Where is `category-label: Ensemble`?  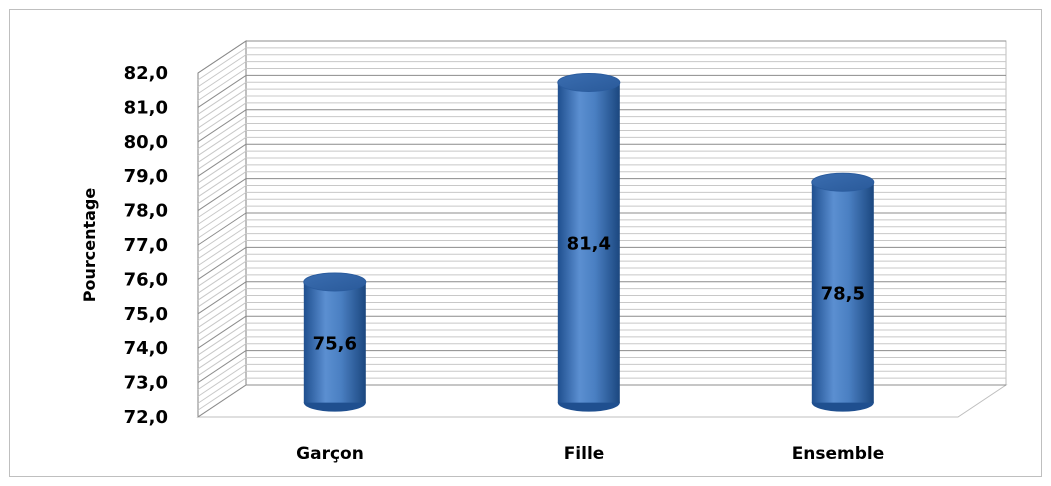
category-label: Ensemble is located at coordinates (838, 454).